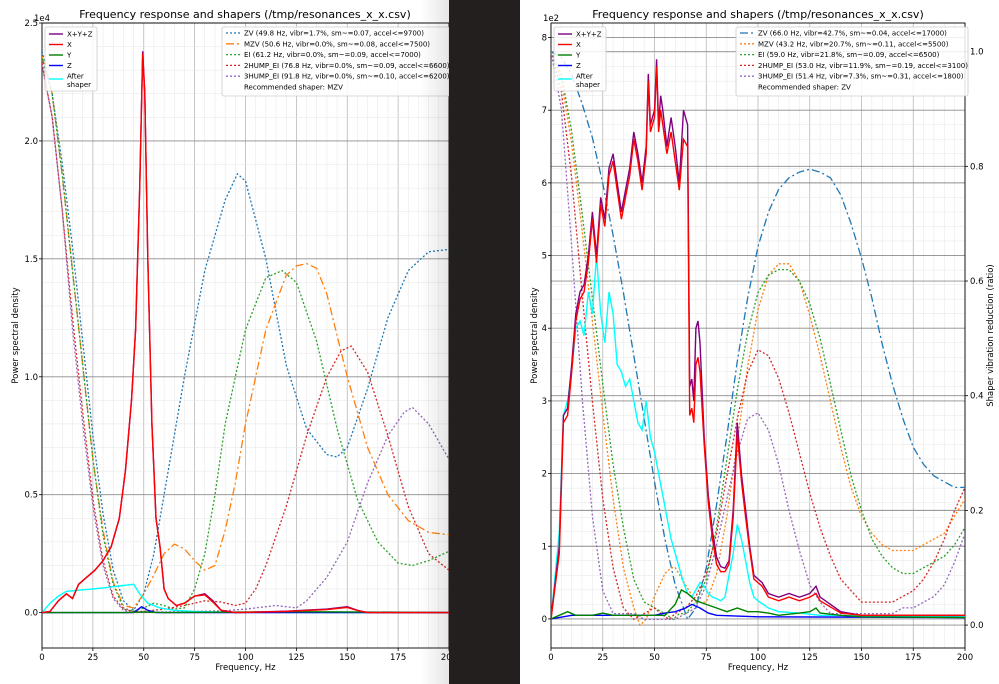 The width and height of the screenshot is (999, 684). What do you see at coordinates (544, 257) in the screenshot?
I see `y-tick-label: 5` at bounding box center [544, 257].